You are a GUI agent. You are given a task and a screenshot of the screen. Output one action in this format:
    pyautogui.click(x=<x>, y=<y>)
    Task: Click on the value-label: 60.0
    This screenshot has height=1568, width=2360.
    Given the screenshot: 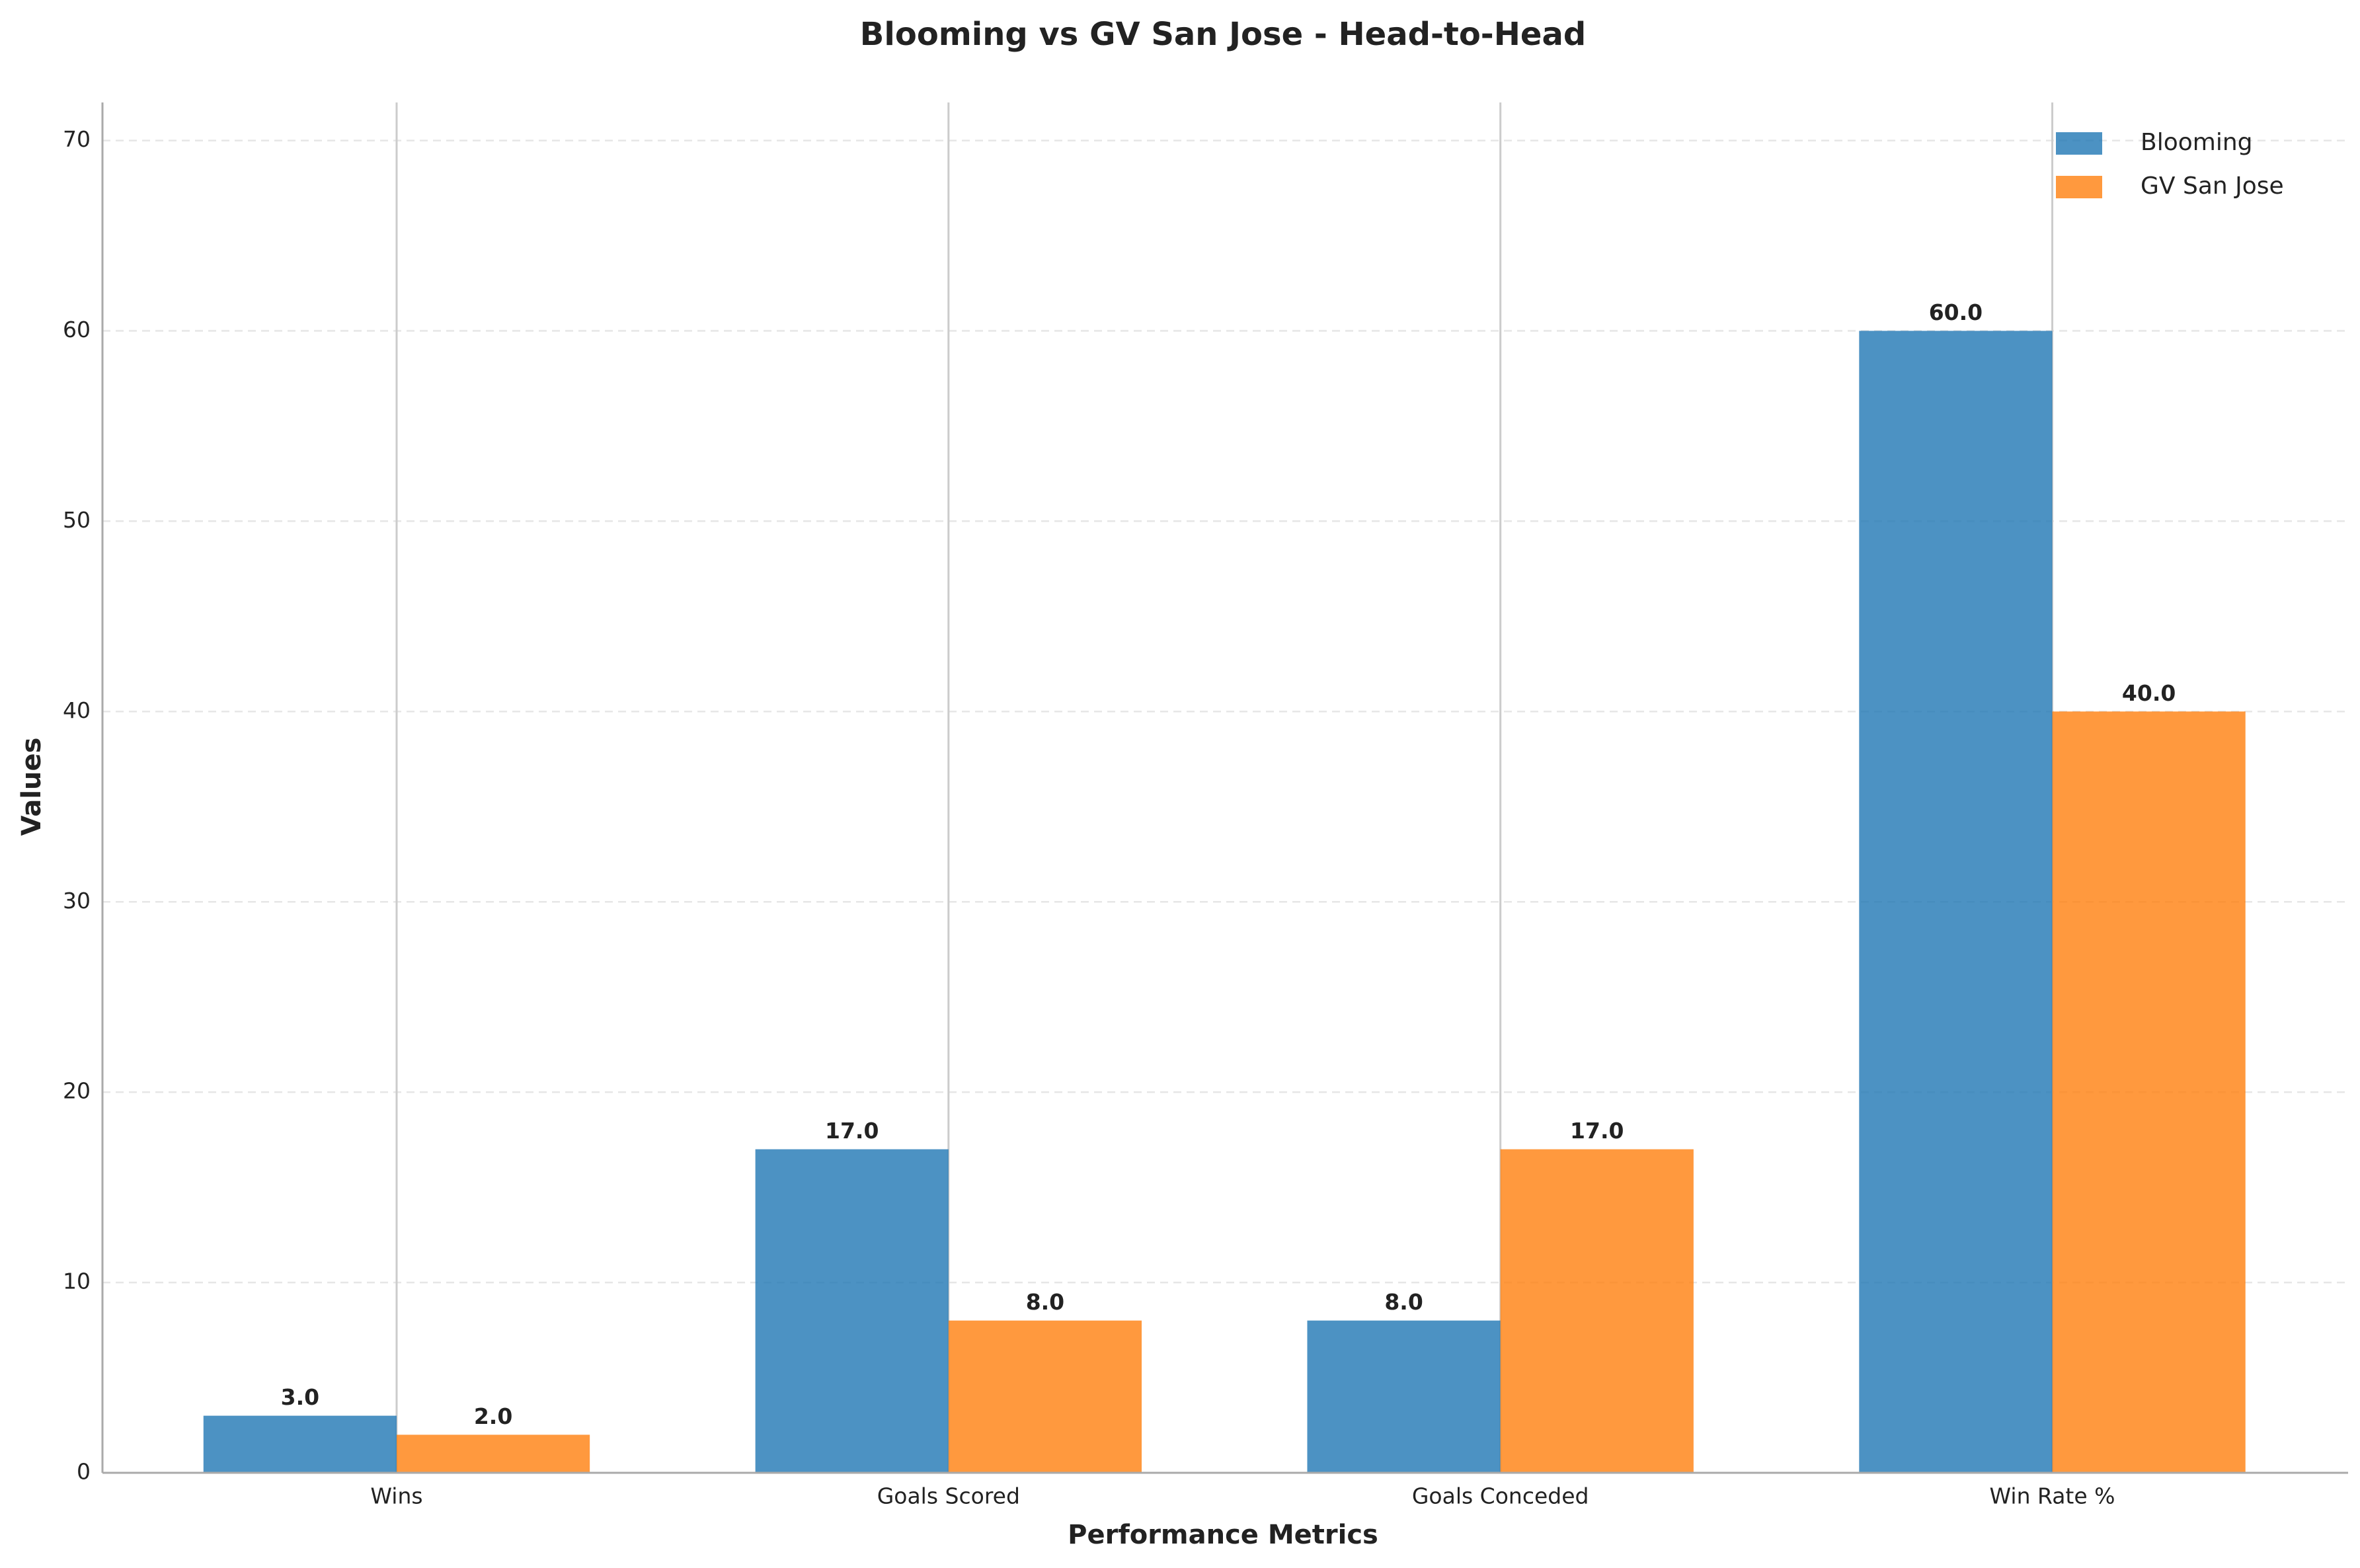 What is the action you would take?
    pyautogui.click(x=1956, y=312)
    